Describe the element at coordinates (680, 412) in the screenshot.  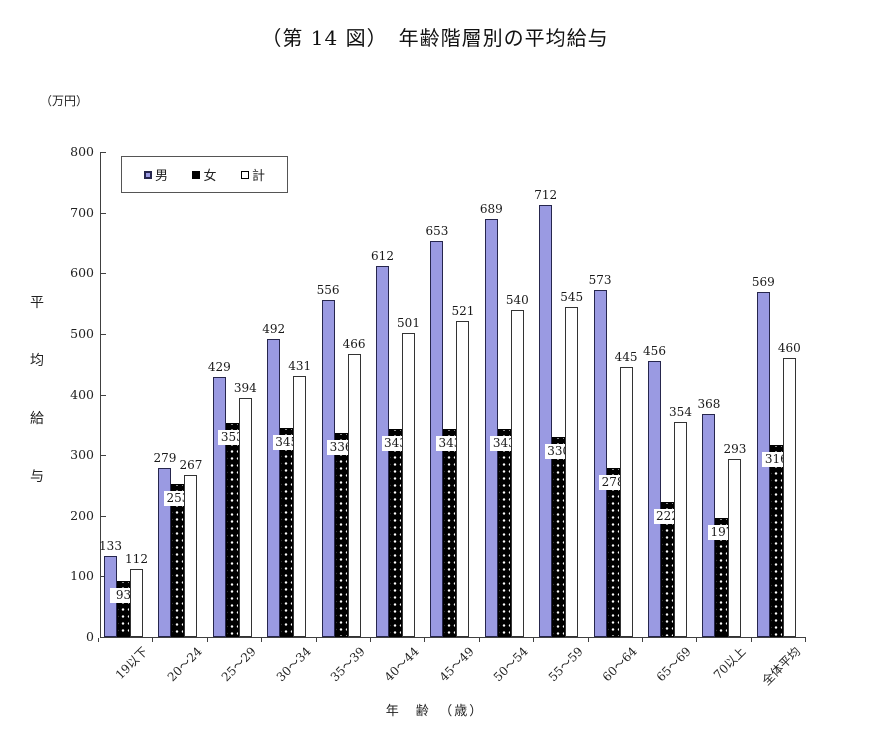
I see `bar-value-label: 354` at that location.